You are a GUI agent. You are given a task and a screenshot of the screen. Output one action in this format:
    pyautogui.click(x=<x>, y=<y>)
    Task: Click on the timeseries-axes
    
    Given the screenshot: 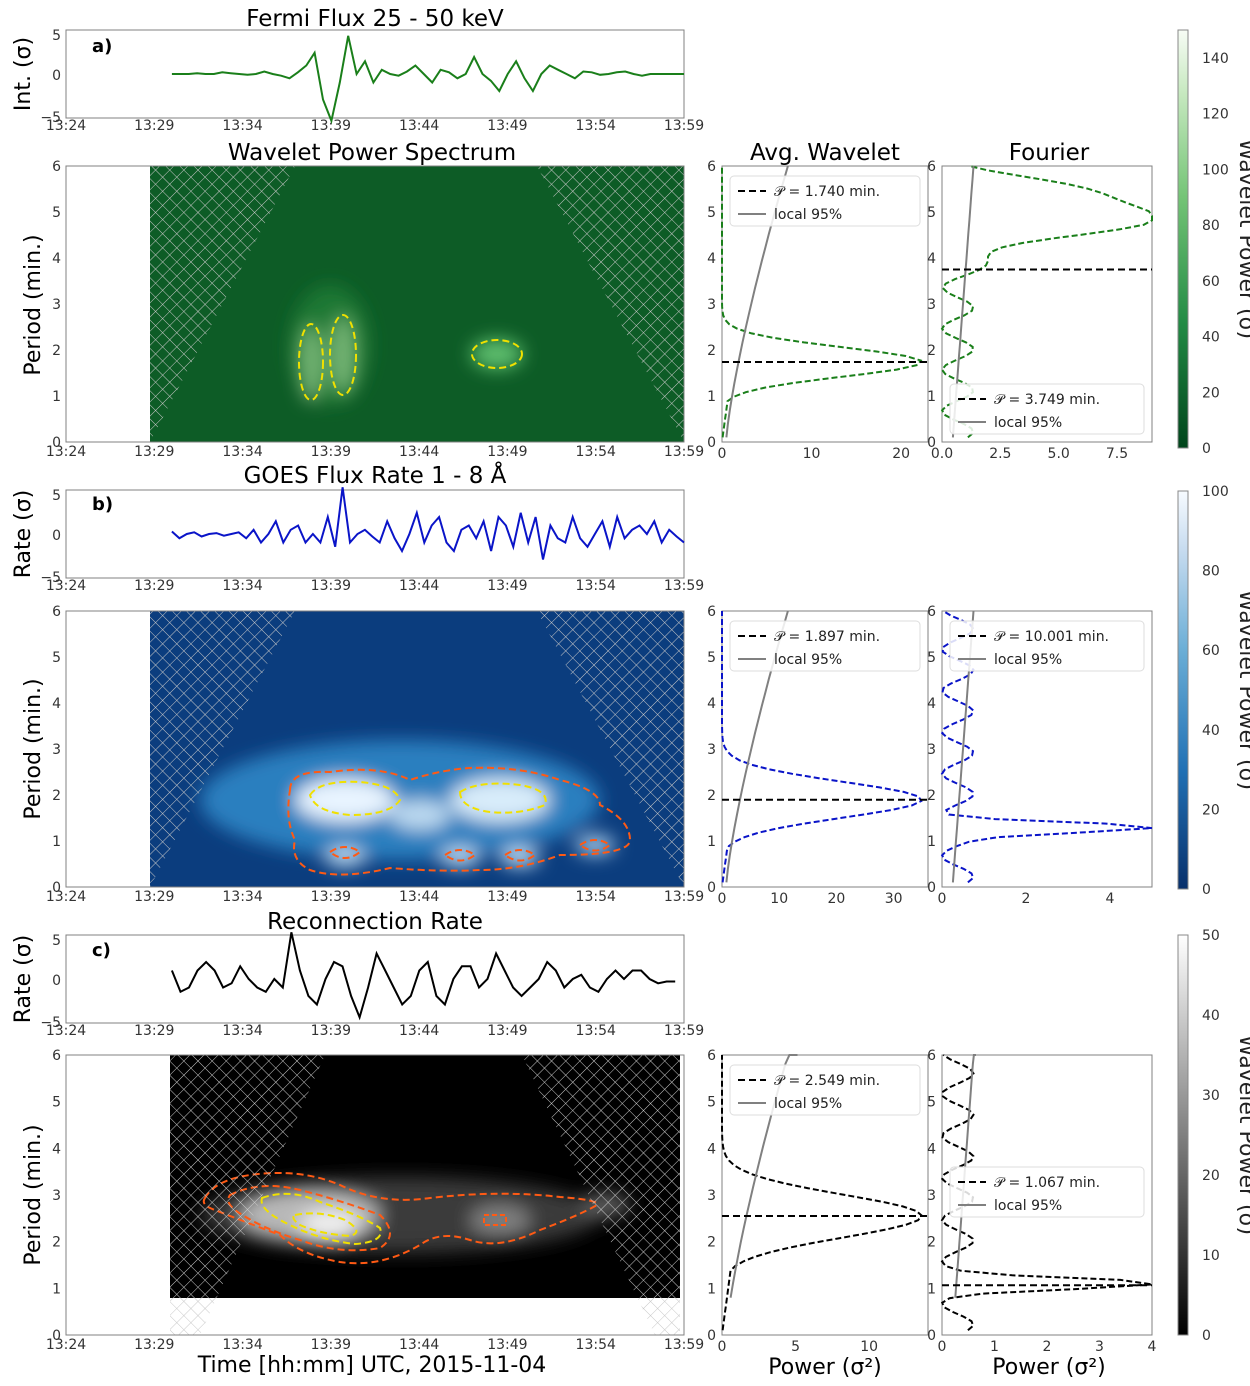 What is the action you would take?
    pyautogui.click(x=375, y=74)
    